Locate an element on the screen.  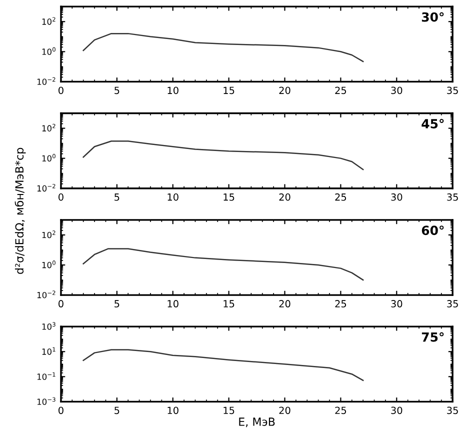
y-tick-label: 10$^{3}$ is located at coordinates (49, 326).